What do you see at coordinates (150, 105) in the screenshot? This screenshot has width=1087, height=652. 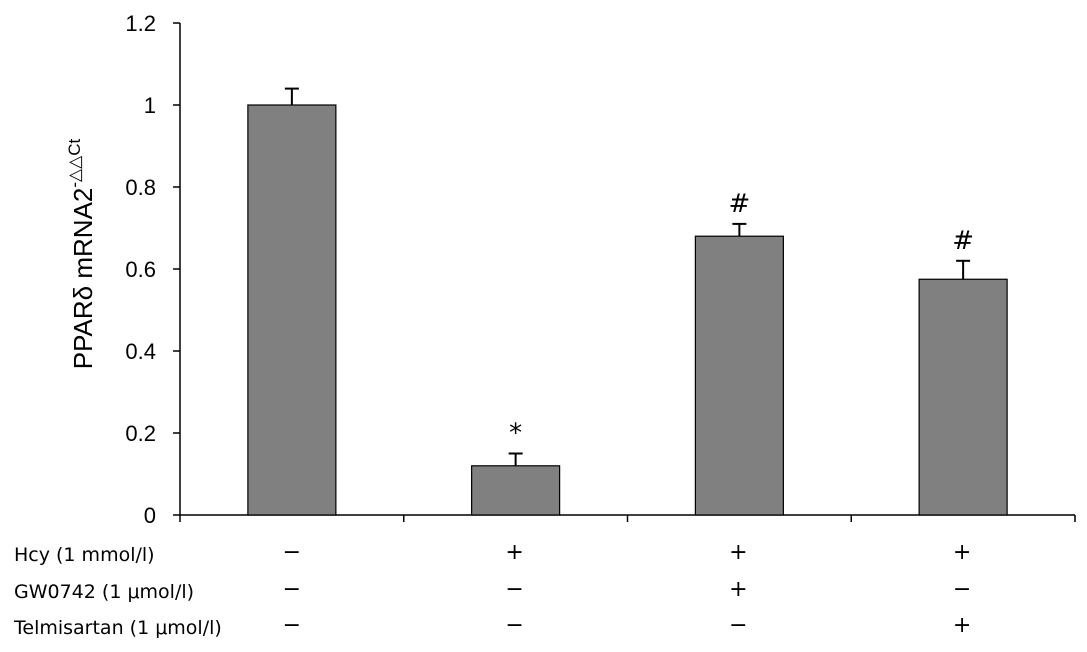 I see `y-tick-label: 1` at bounding box center [150, 105].